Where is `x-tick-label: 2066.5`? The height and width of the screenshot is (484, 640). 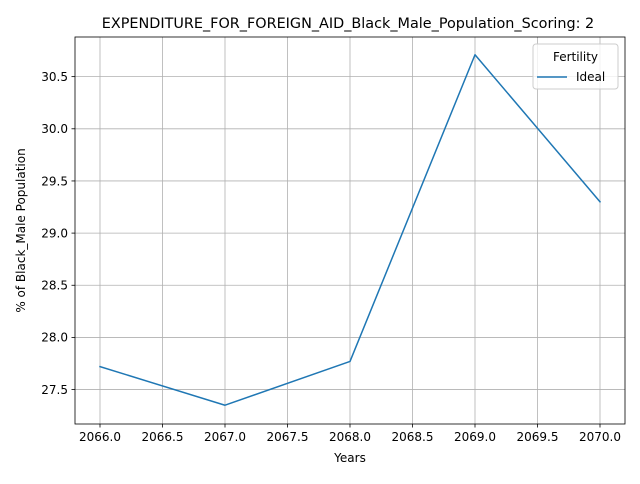 x-tick-label: 2066.5 is located at coordinates (163, 437).